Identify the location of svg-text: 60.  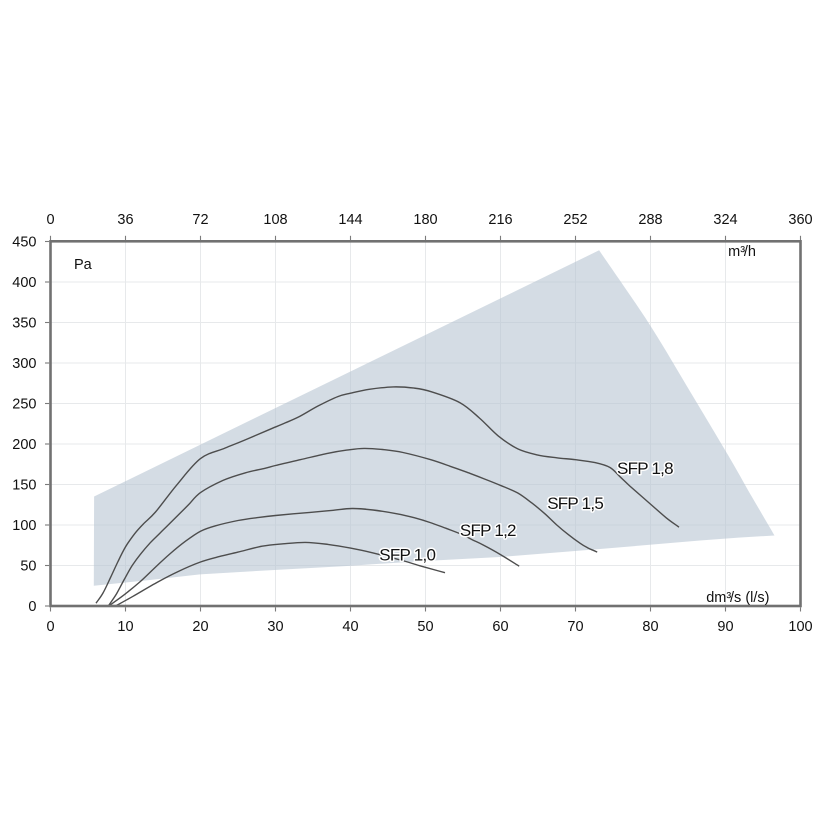
(500, 627).